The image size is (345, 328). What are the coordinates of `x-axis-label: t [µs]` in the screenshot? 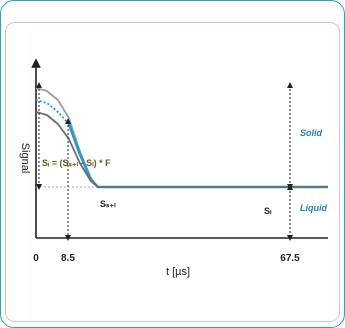 It's located at (178, 272).